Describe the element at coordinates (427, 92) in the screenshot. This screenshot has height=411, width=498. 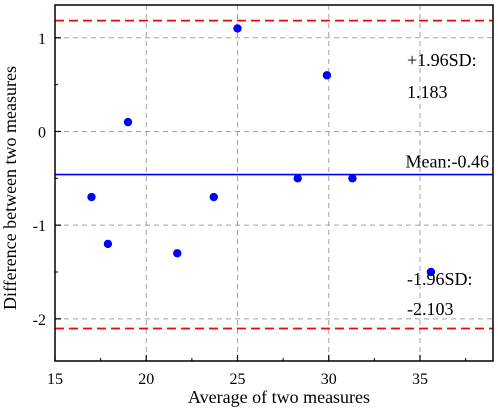
I see `upper-limit-label-line2: 1.183` at that location.